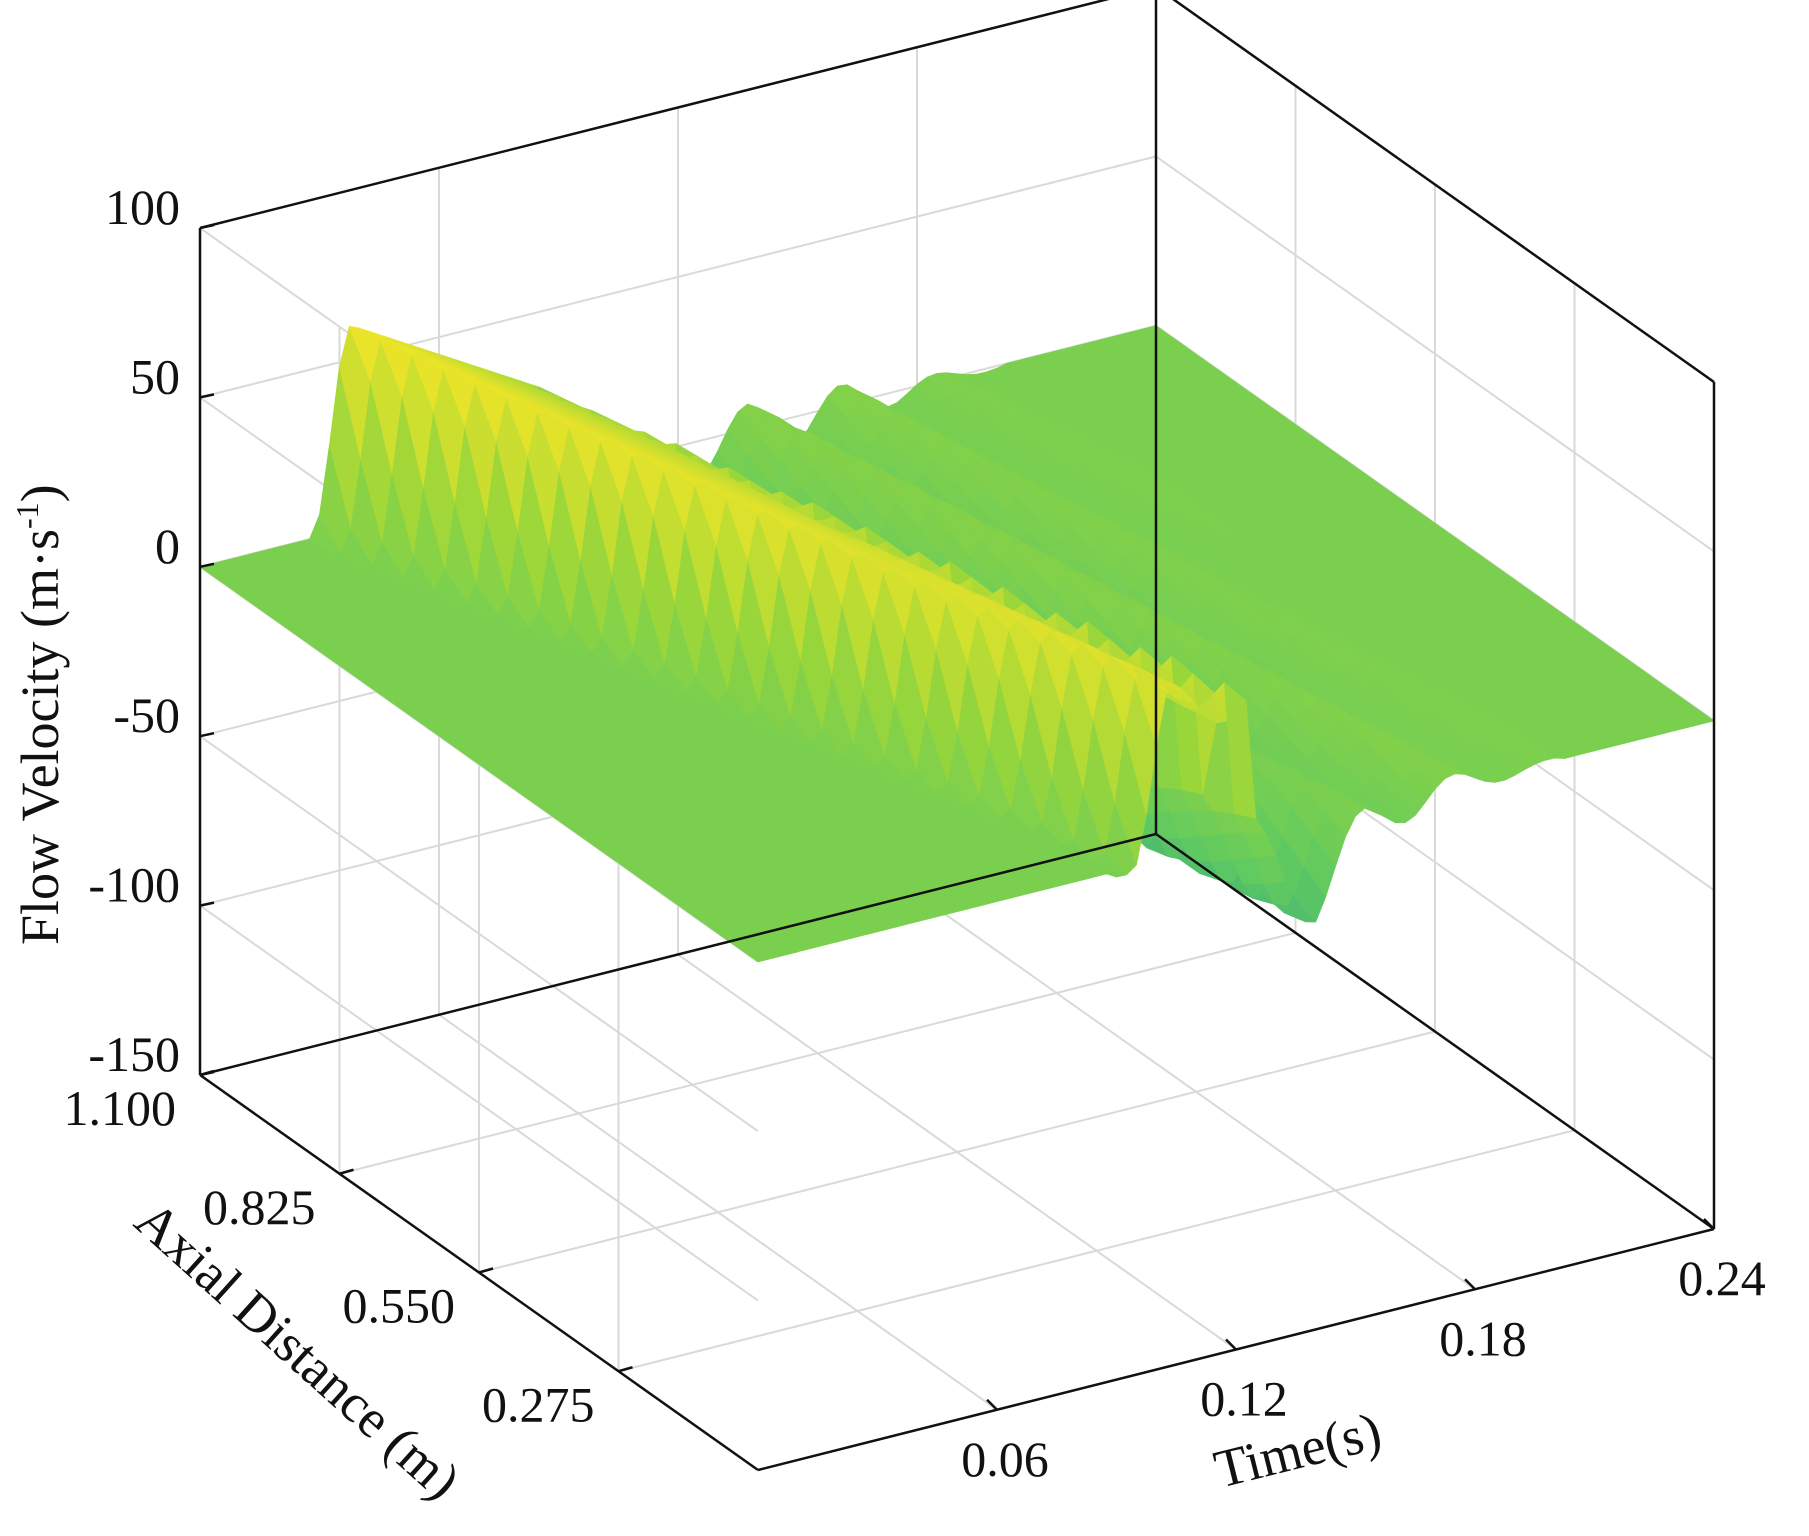  I want to click on y-tick-label: 1.100, so click(120, 1108).